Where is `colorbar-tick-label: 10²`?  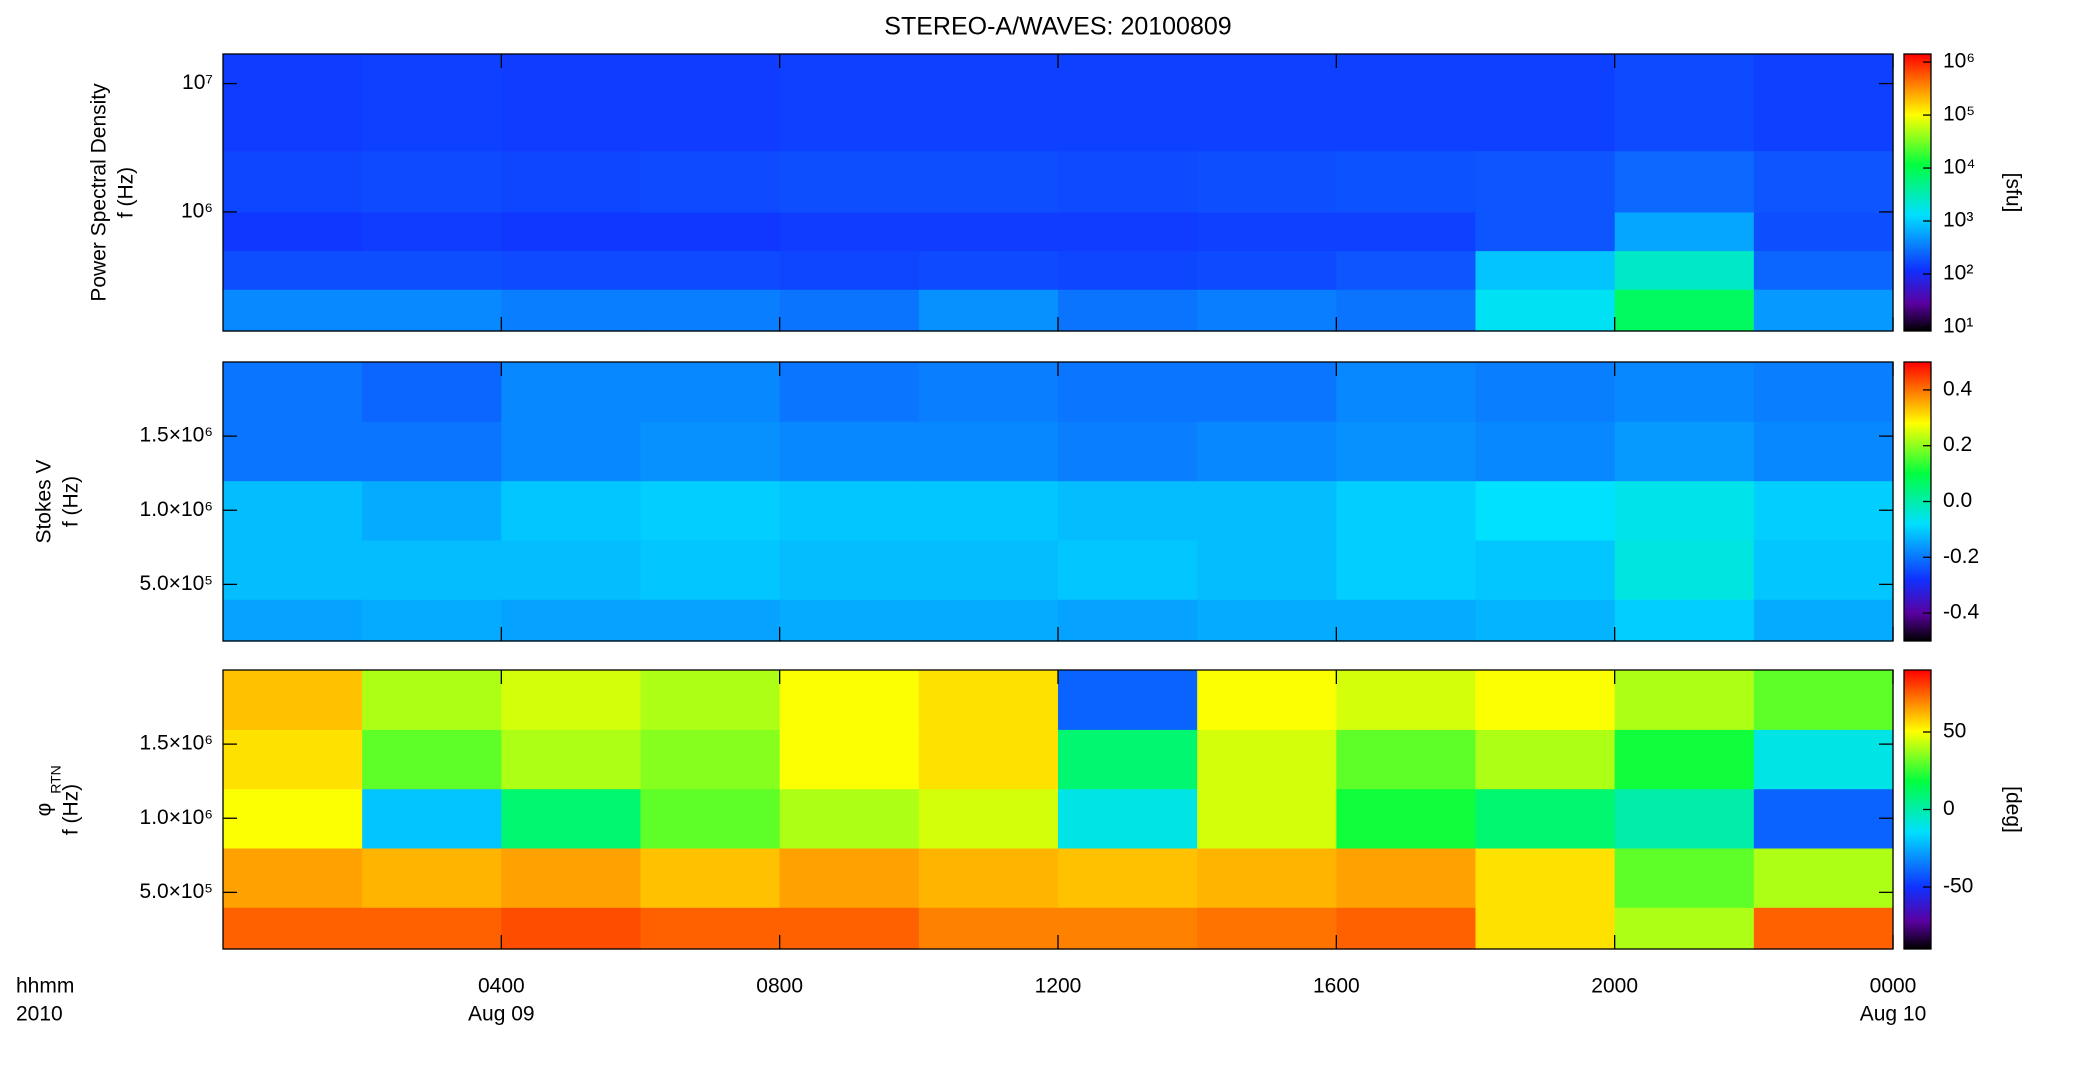
colorbar-tick-label: 10² is located at coordinates (1958, 273).